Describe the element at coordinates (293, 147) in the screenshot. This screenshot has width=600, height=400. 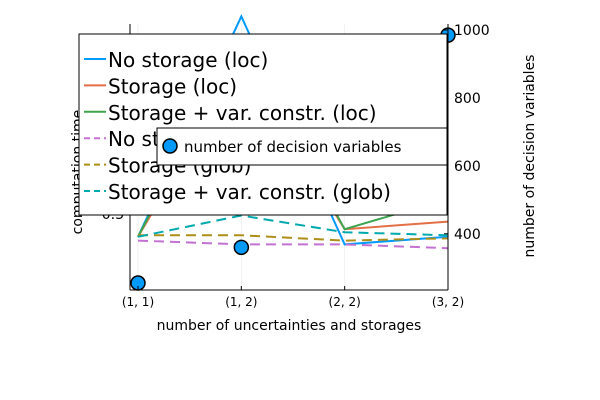
I see `legend-label: number of decision variables` at that location.